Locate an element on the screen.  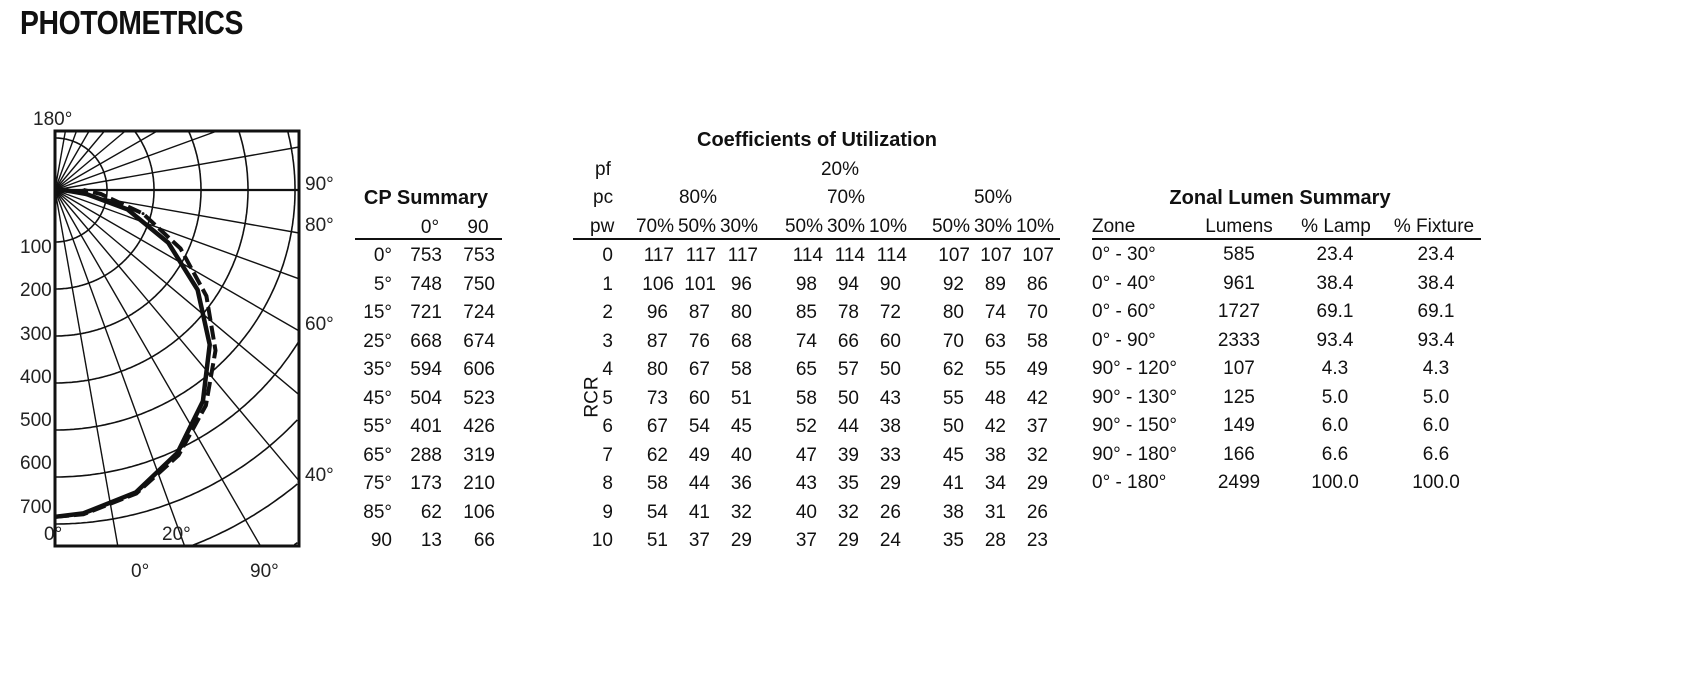
zonal-zone: 90° - 180° is located at coordinates (1134, 454).